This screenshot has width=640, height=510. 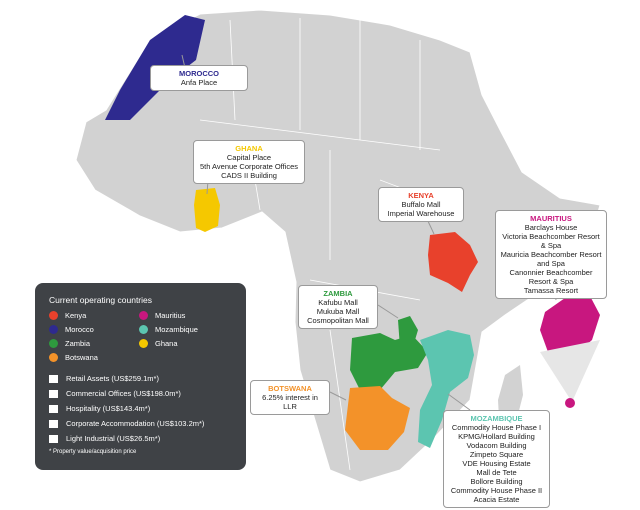 What do you see at coordinates (108, 408) in the screenshot?
I see `sector-label: Hospitality (US$143.4m*)` at bounding box center [108, 408].